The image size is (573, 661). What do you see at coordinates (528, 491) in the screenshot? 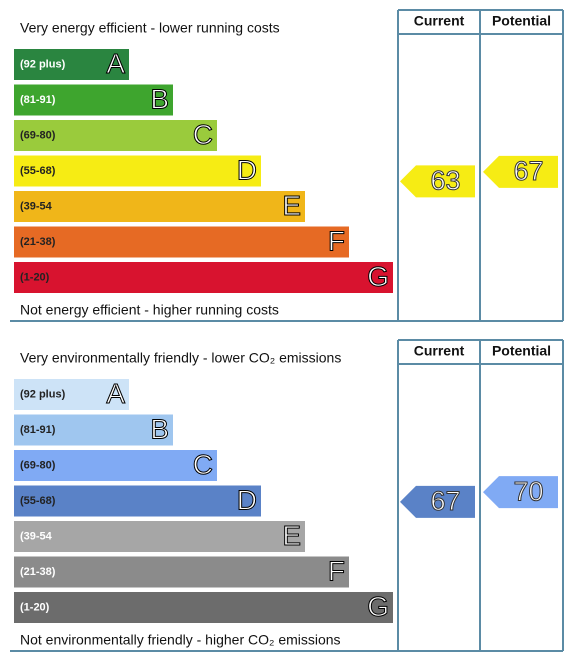
I see `rating-value: 70` at bounding box center [528, 491].